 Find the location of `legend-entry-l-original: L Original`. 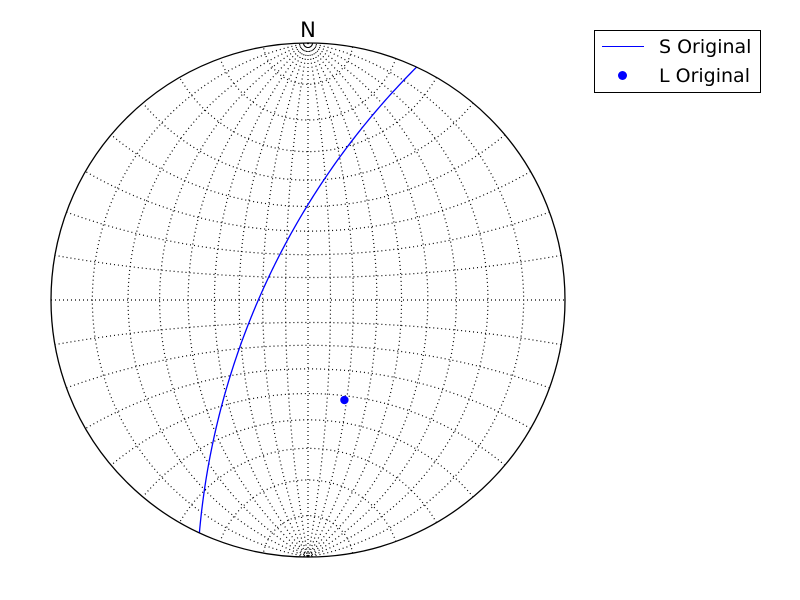

legend-entry-l-original: L Original is located at coordinates (677, 76).